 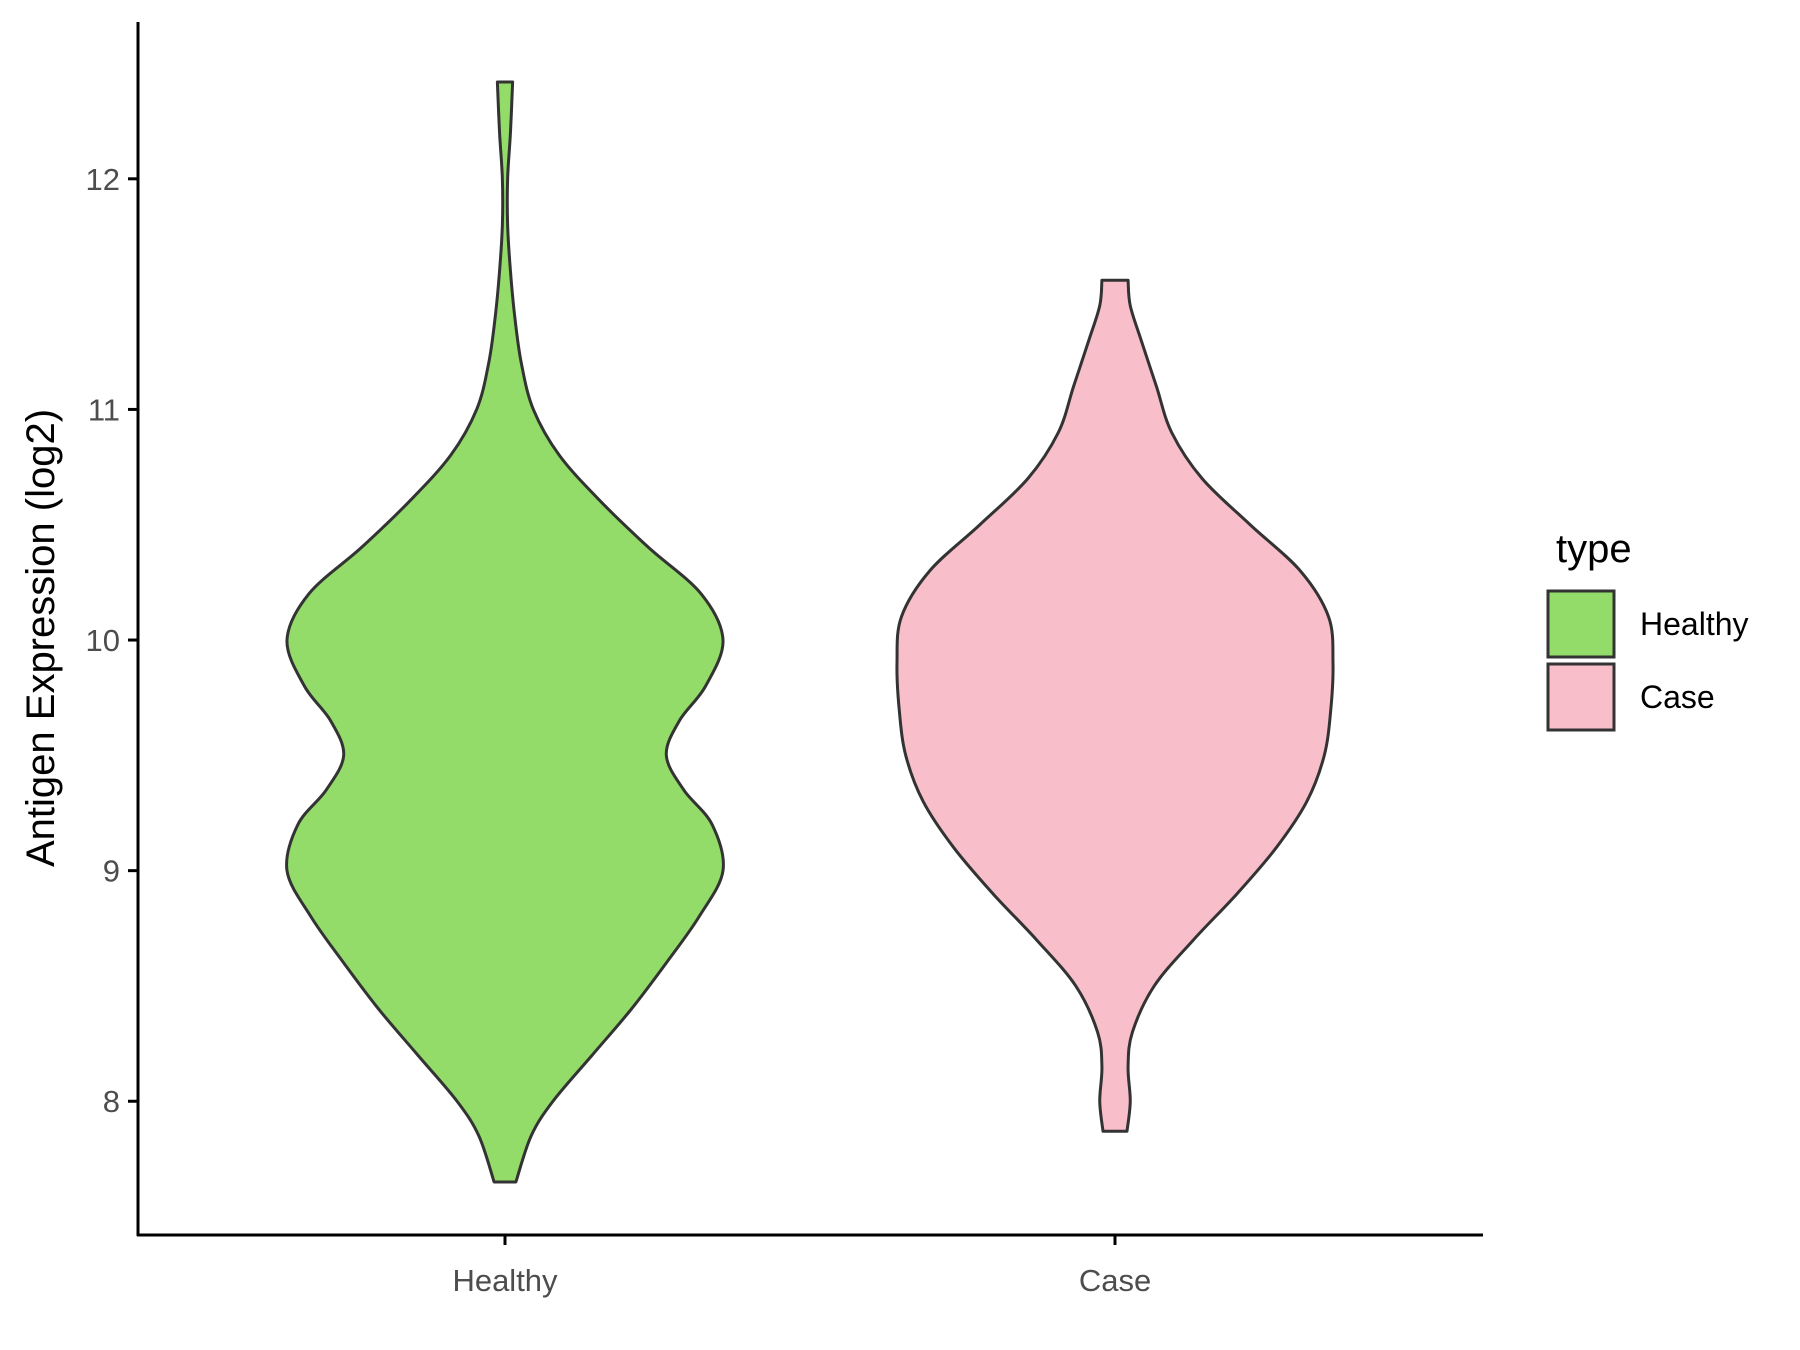 What do you see at coordinates (103, 179) in the screenshot?
I see `y-tick-label: 12` at bounding box center [103, 179].